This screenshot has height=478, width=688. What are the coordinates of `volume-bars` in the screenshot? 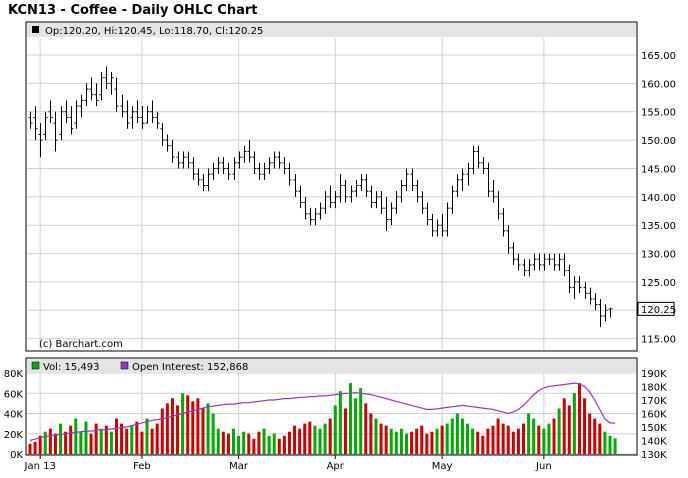 It's located at (322, 418).